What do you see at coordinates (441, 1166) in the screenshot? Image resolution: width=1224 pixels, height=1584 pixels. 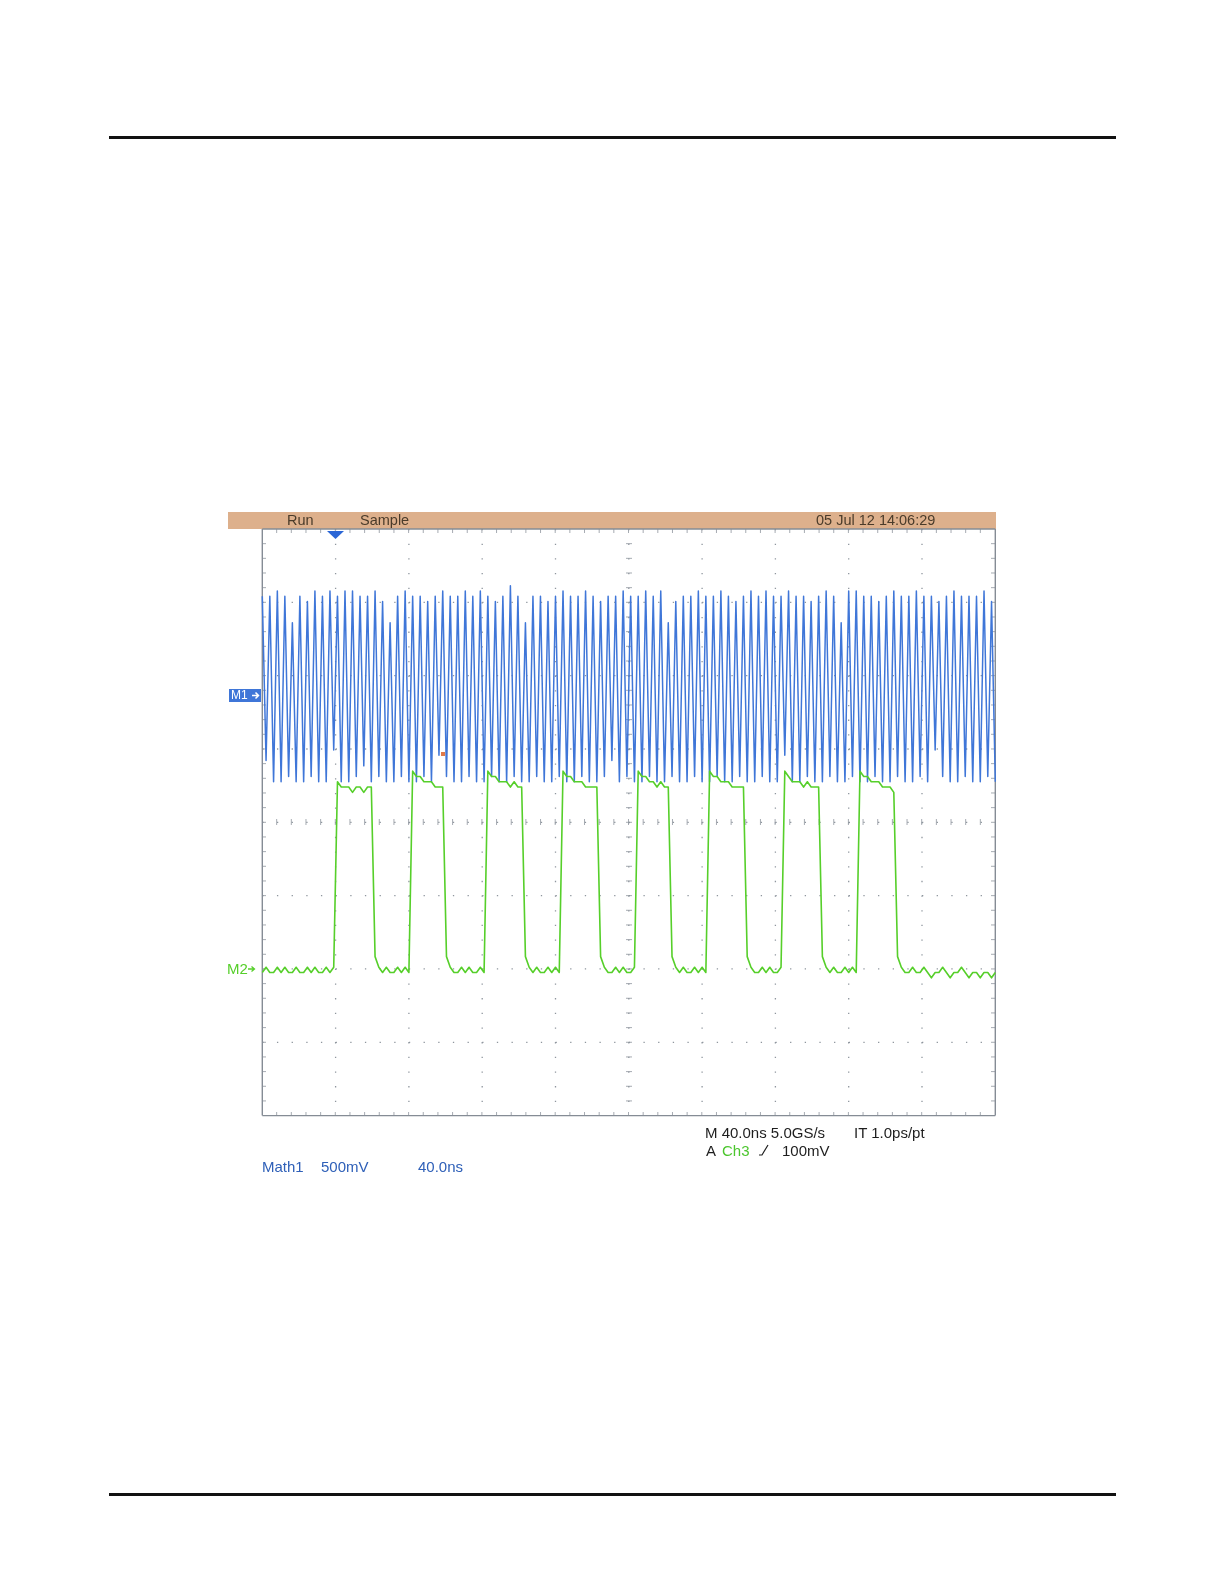 I see `text: 40.0ns` at bounding box center [441, 1166].